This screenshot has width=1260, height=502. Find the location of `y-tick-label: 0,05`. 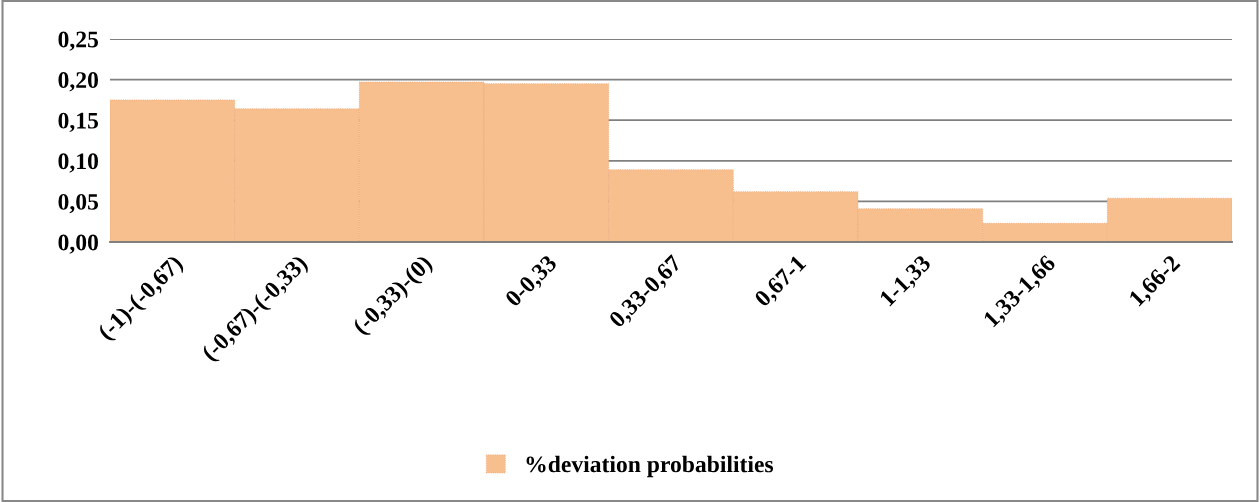

y-tick-label: 0,05 is located at coordinates (78, 203).